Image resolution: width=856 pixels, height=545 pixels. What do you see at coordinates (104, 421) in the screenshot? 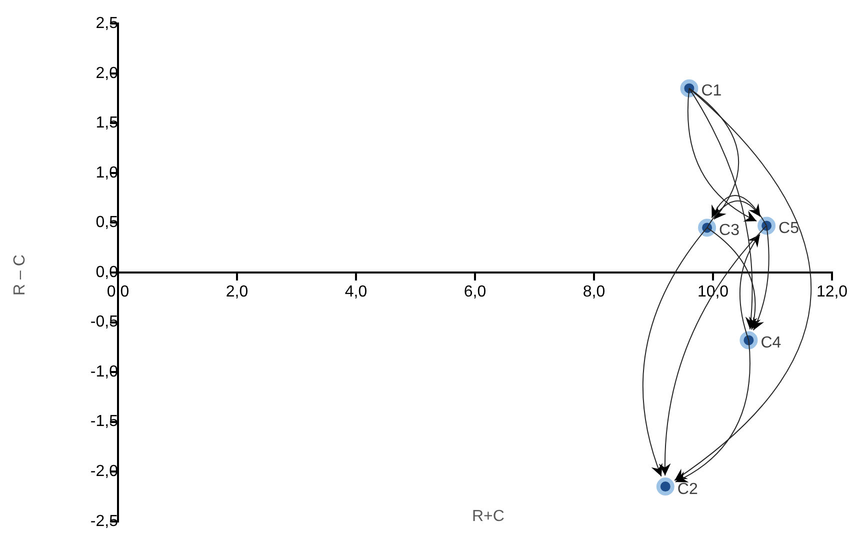
I see `y-tick-label: -1,5` at bounding box center [104, 421].